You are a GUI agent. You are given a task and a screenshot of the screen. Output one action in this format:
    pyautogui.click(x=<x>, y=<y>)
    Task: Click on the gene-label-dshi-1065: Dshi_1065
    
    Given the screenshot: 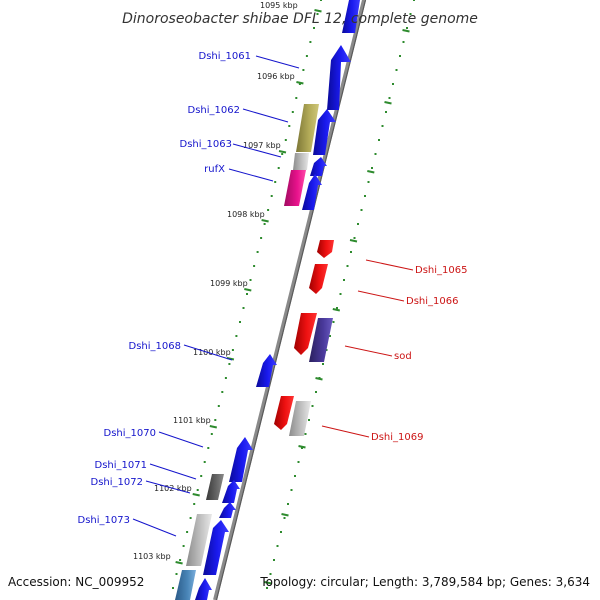 What is the action you would take?
    pyautogui.click(x=441, y=270)
    